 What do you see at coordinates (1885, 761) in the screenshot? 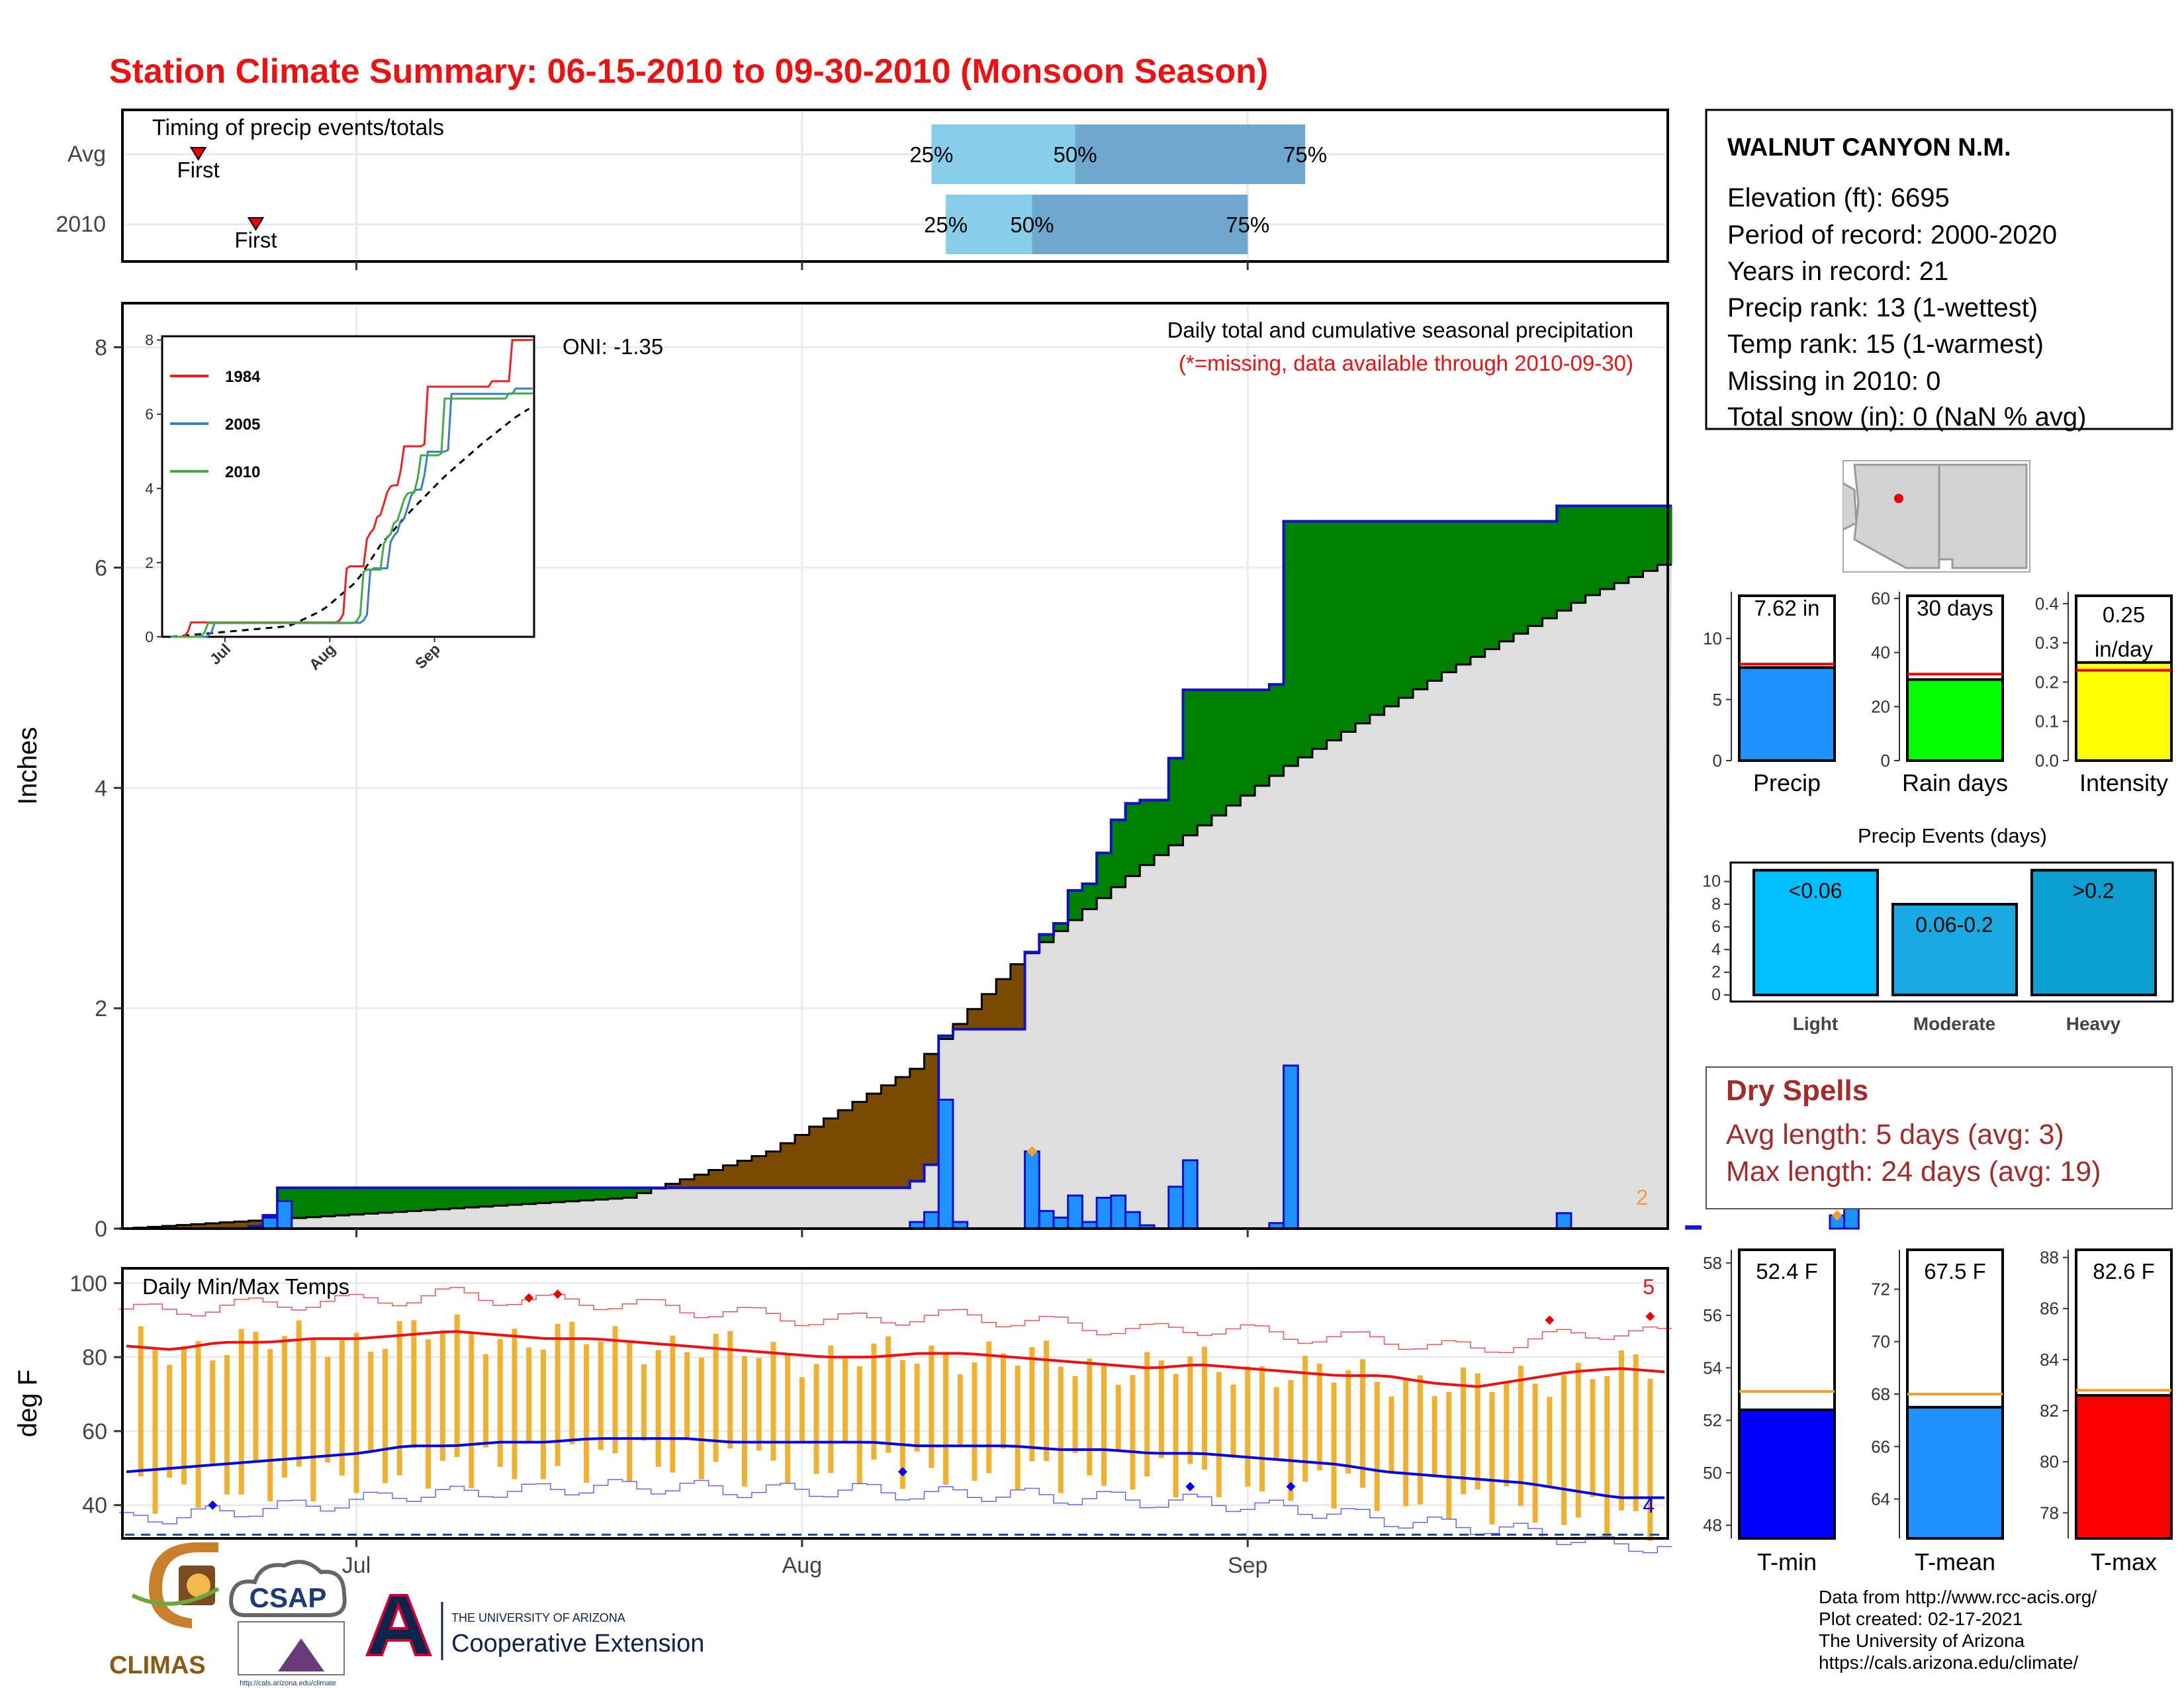
I see `summary-y-tick-label: 0` at bounding box center [1885, 761].